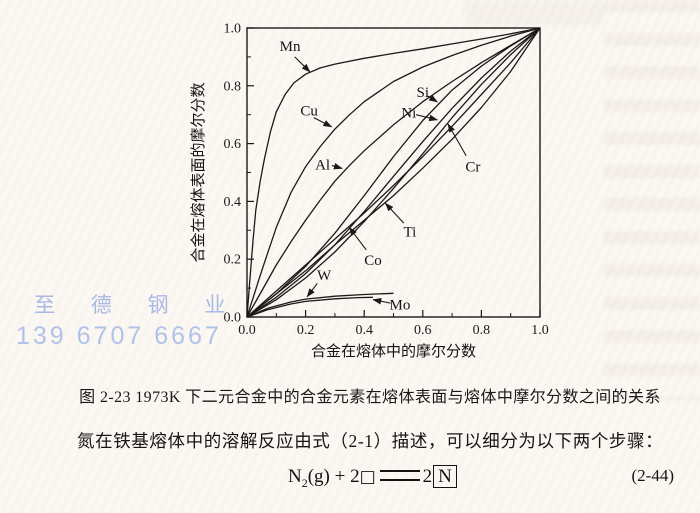  Describe the element at coordinates (128, 320) in the screenshot. I see `watermark: 至 德 钢 业 139 6707 6667` at that location.